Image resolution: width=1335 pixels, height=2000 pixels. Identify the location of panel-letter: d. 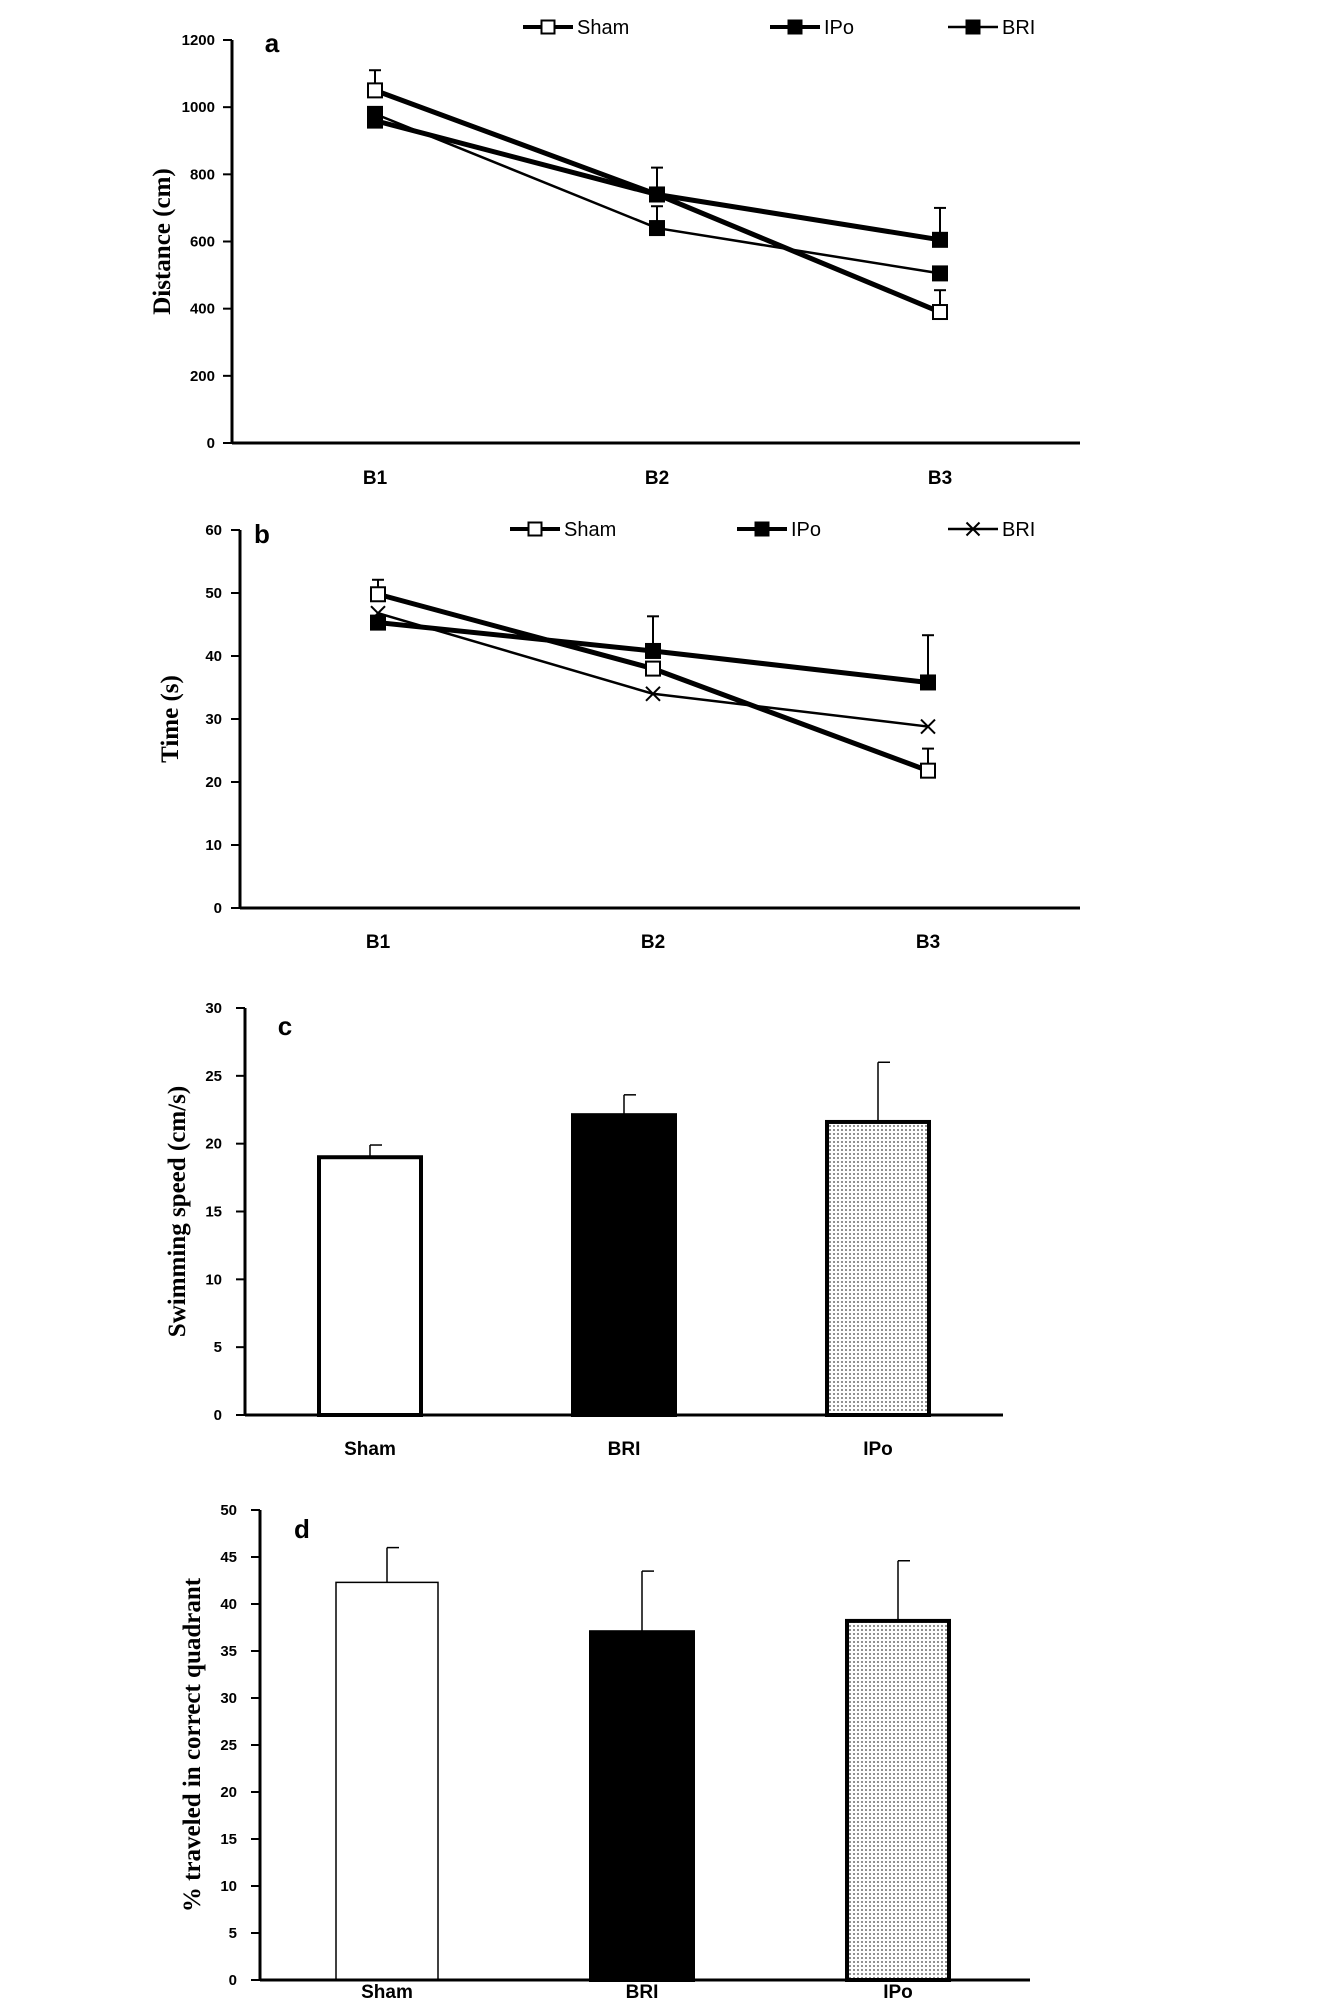
(302, 1529).